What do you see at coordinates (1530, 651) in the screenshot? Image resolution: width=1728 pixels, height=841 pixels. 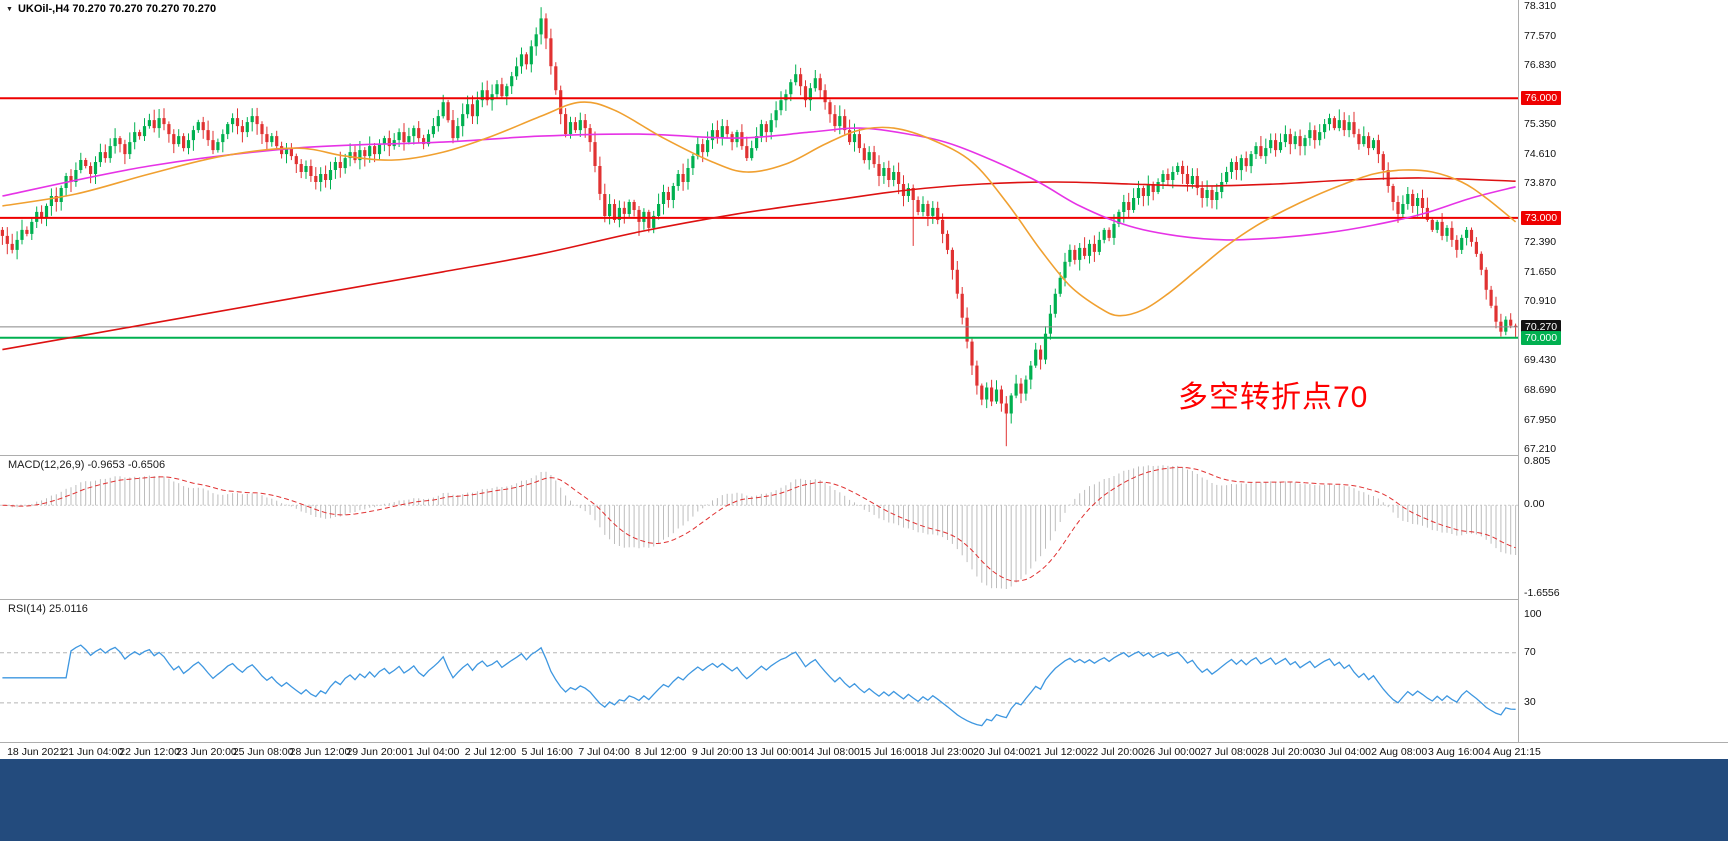 I see `indicator-axis-label: 70` at bounding box center [1530, 651].